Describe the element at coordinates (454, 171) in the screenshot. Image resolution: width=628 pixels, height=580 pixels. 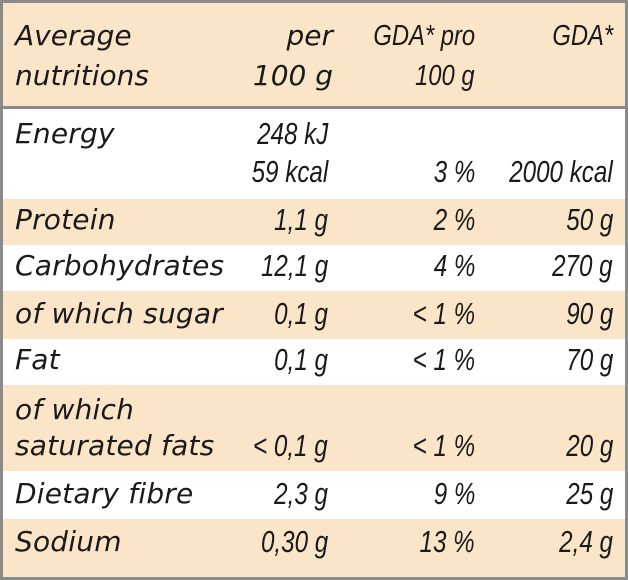
I see `gda-percent: 3 %` at that location.